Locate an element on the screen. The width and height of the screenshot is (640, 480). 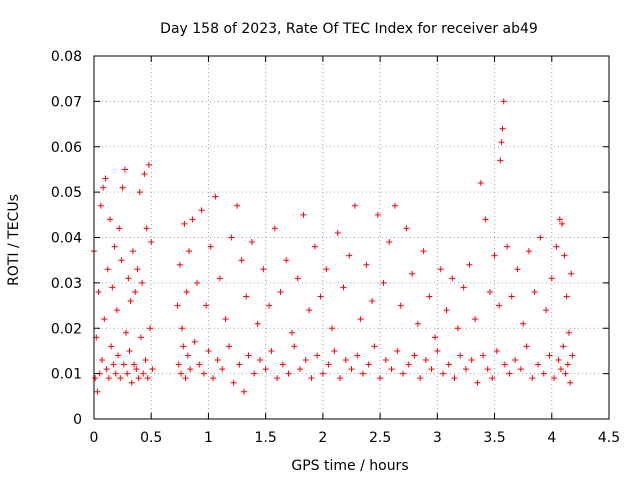
y-tick-label: 0.08 is located at coordinates (66, 57).